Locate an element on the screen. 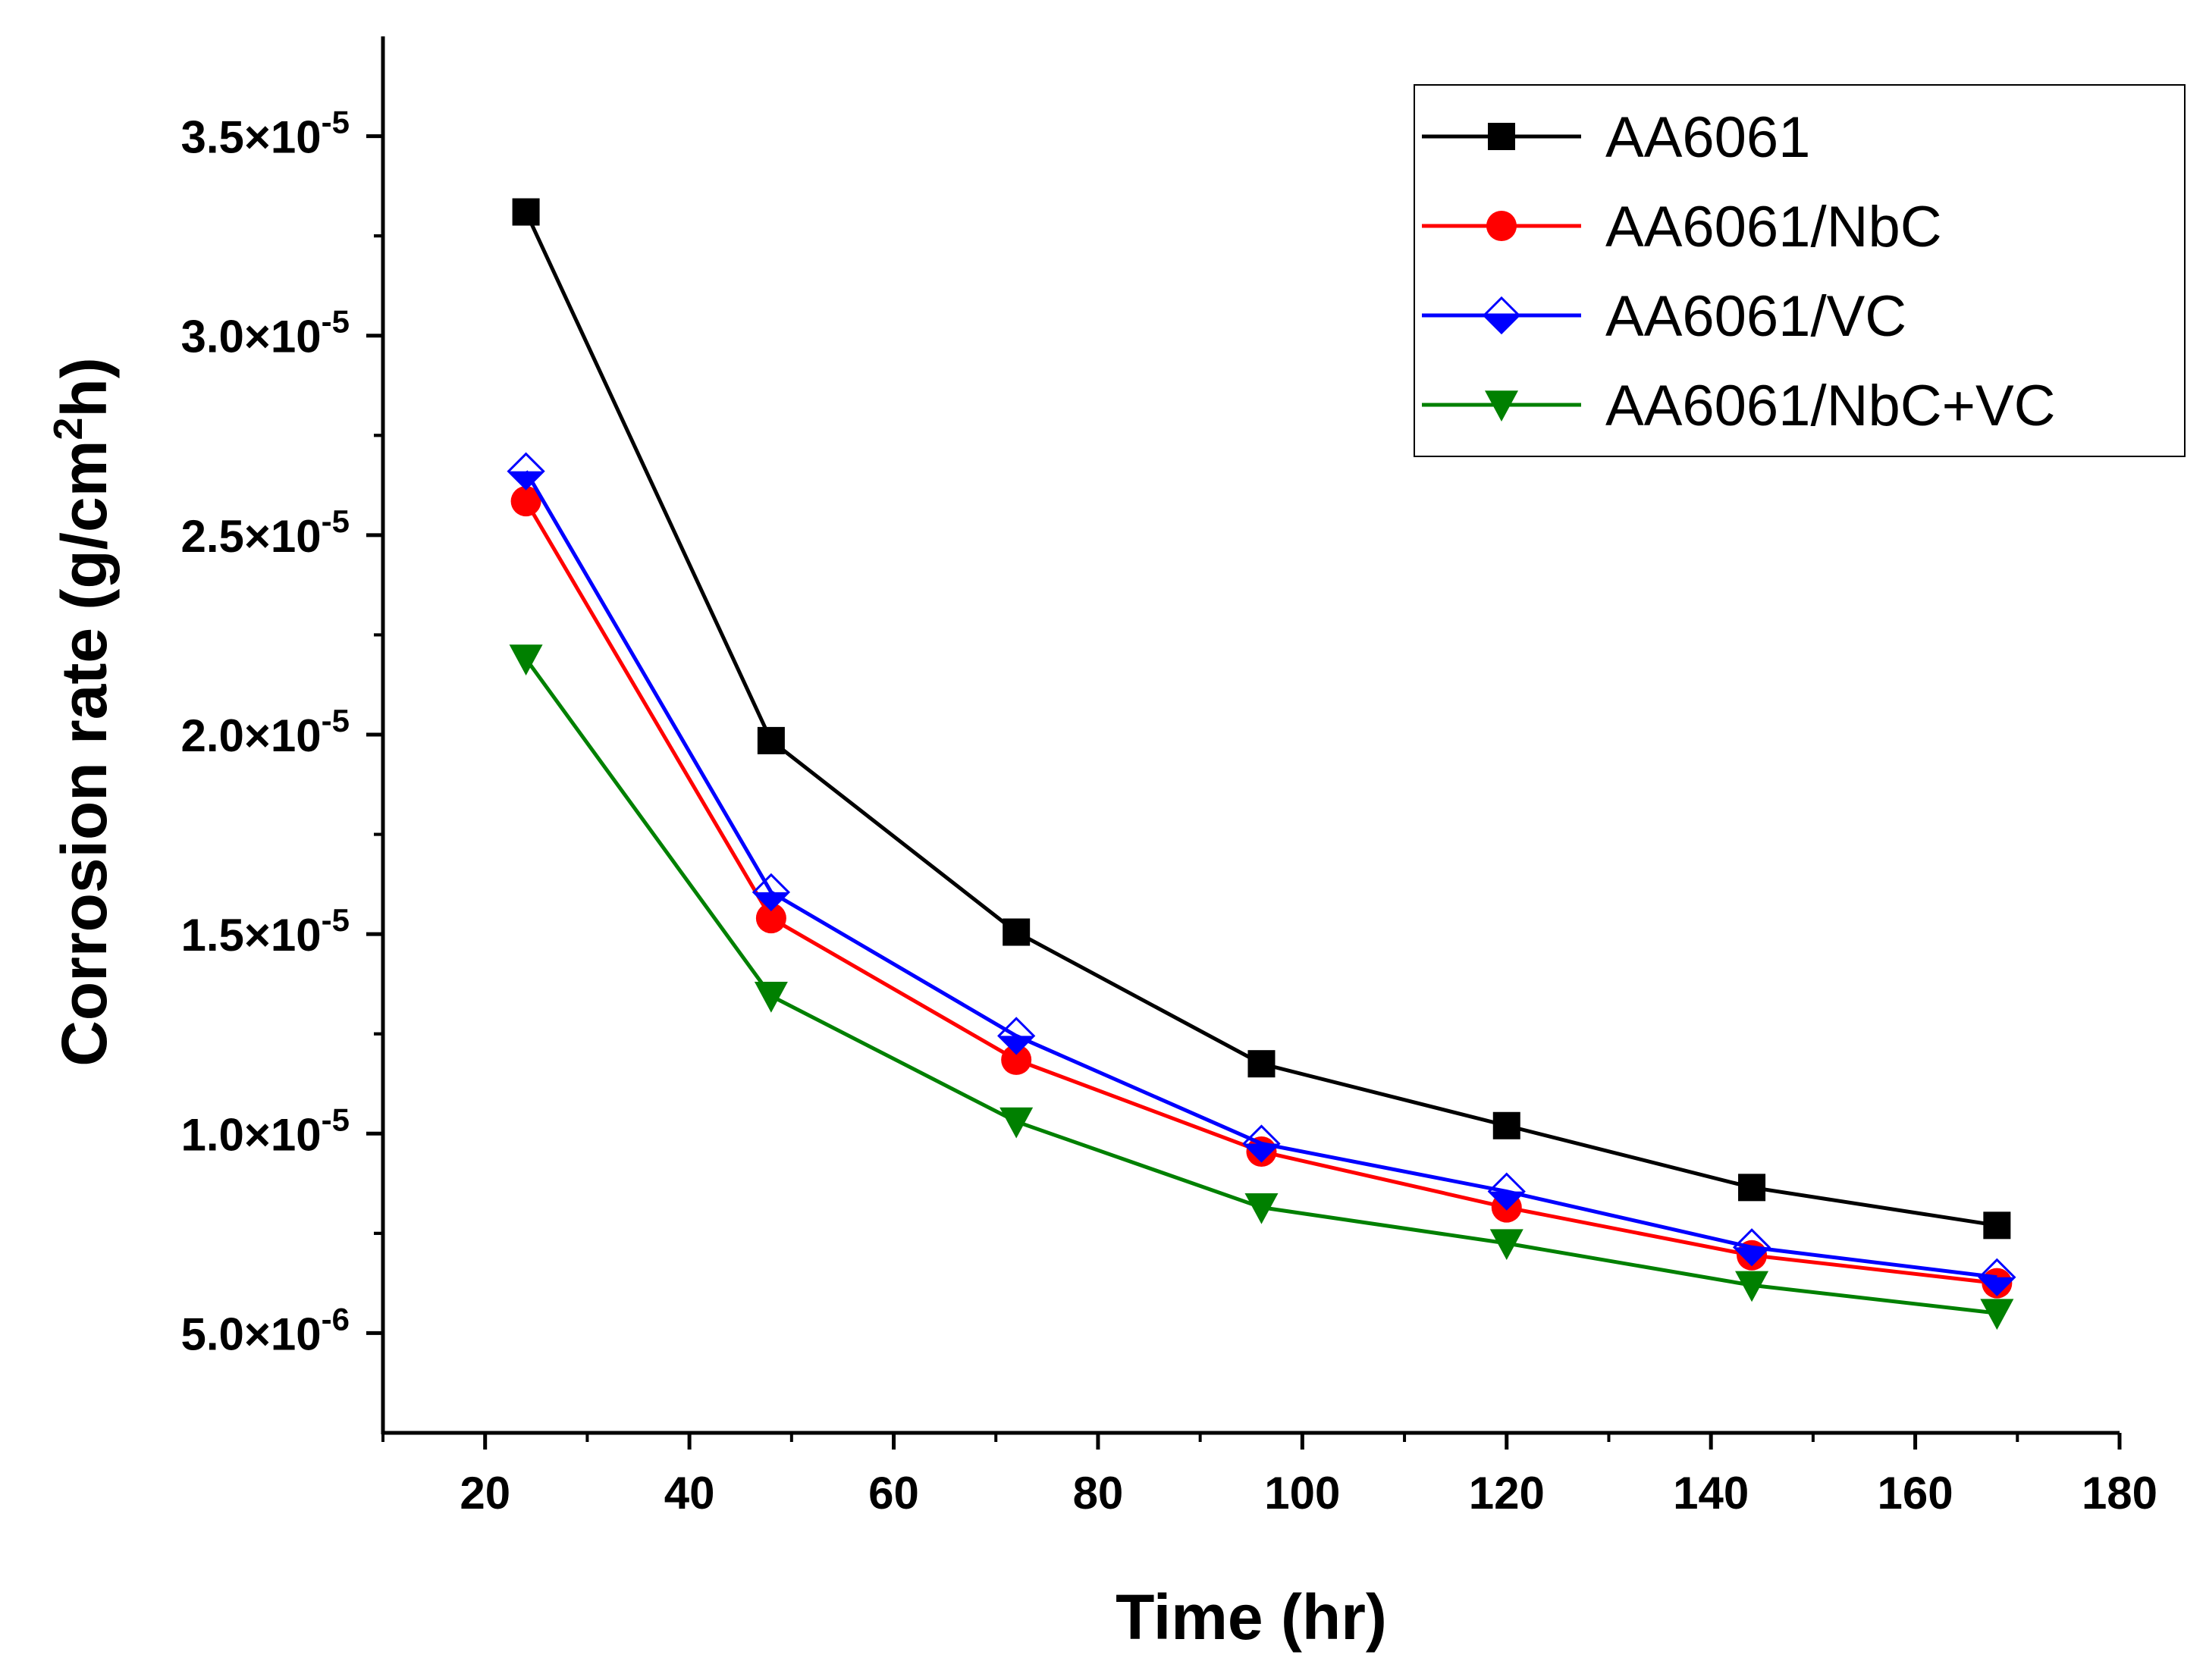  y-tick-label: 1.5×10⁻⁵ is located at coordinates (265, 931).